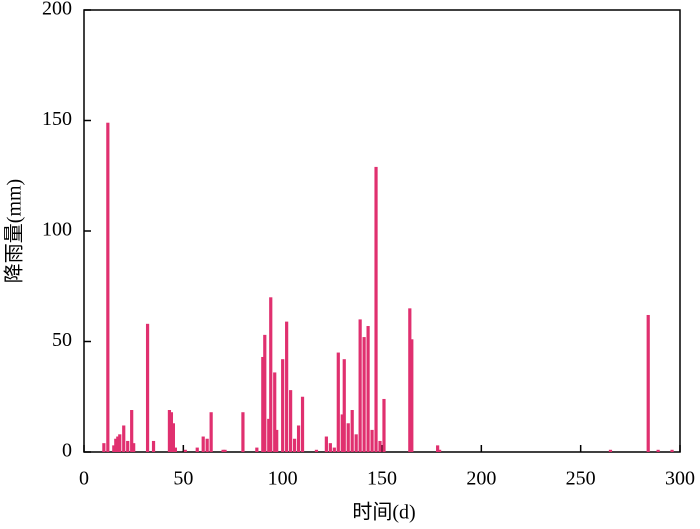 Image resolution: width=700 pixels, height=529 pixels. I want to click on x-tick-label: 250, so click(581, 479).